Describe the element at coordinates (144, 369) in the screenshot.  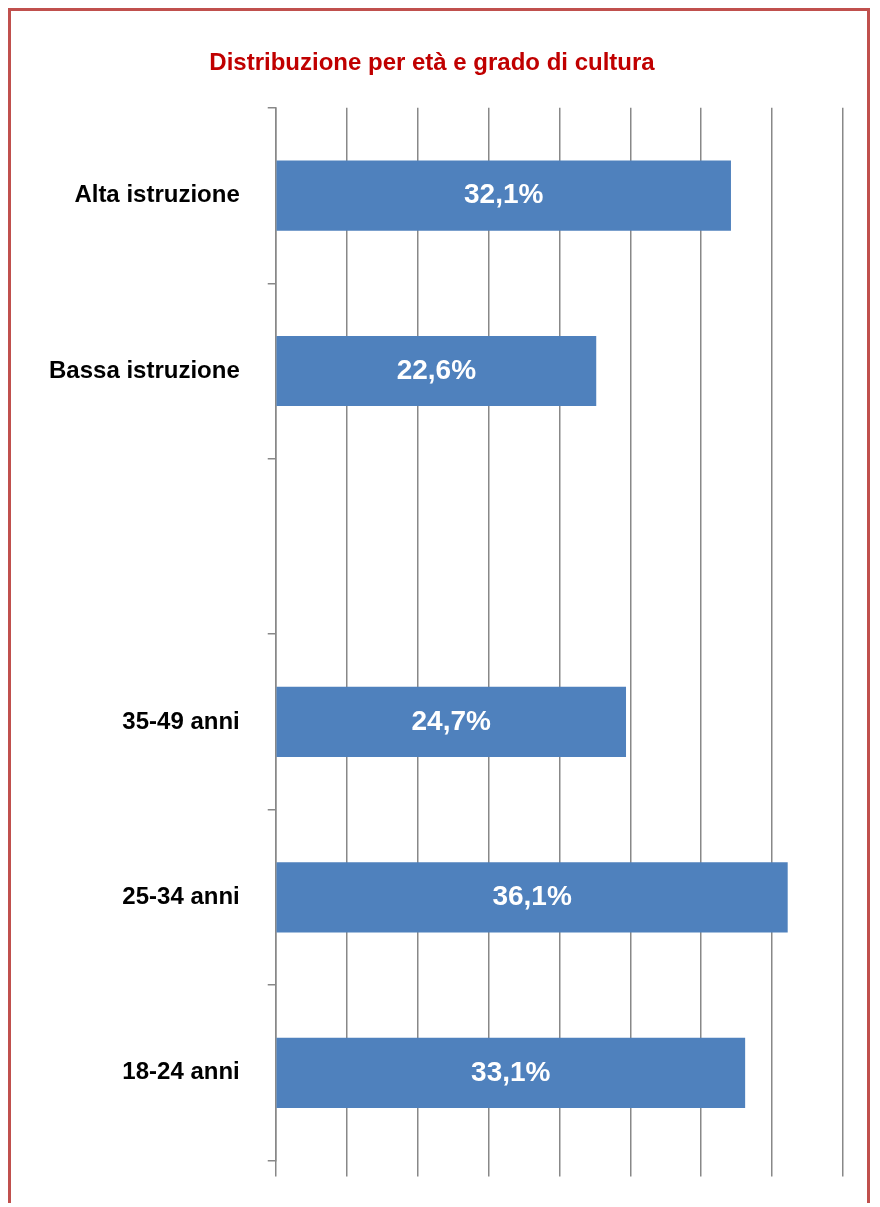
I see `y-tick-label: Bassa istruzione` at that location.